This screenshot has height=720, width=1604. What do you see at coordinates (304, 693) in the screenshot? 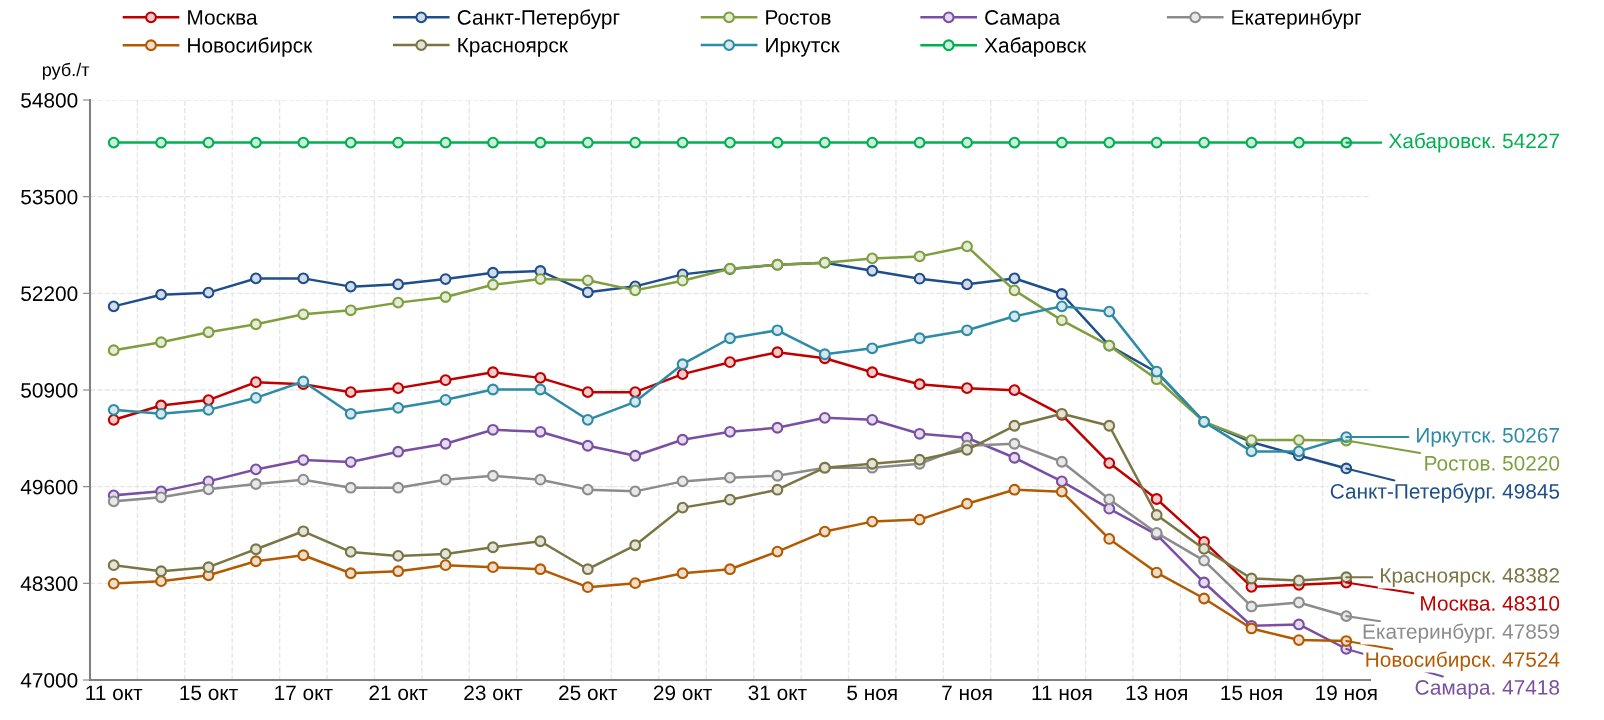
I see `x-tick-label: 17 окт` at bounding box center [304, 693].